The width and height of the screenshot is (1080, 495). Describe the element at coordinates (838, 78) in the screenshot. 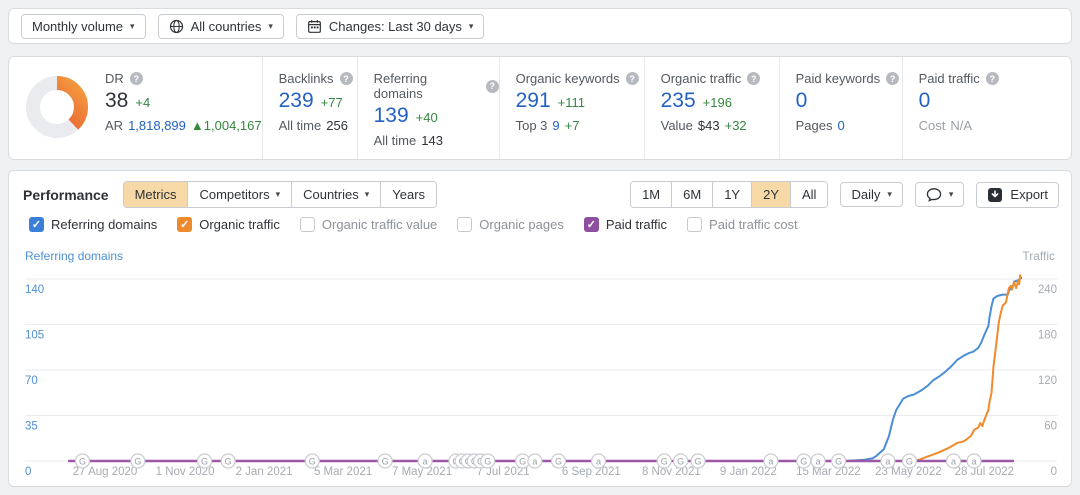

I see `metric-label: Paid keywords` at that location.